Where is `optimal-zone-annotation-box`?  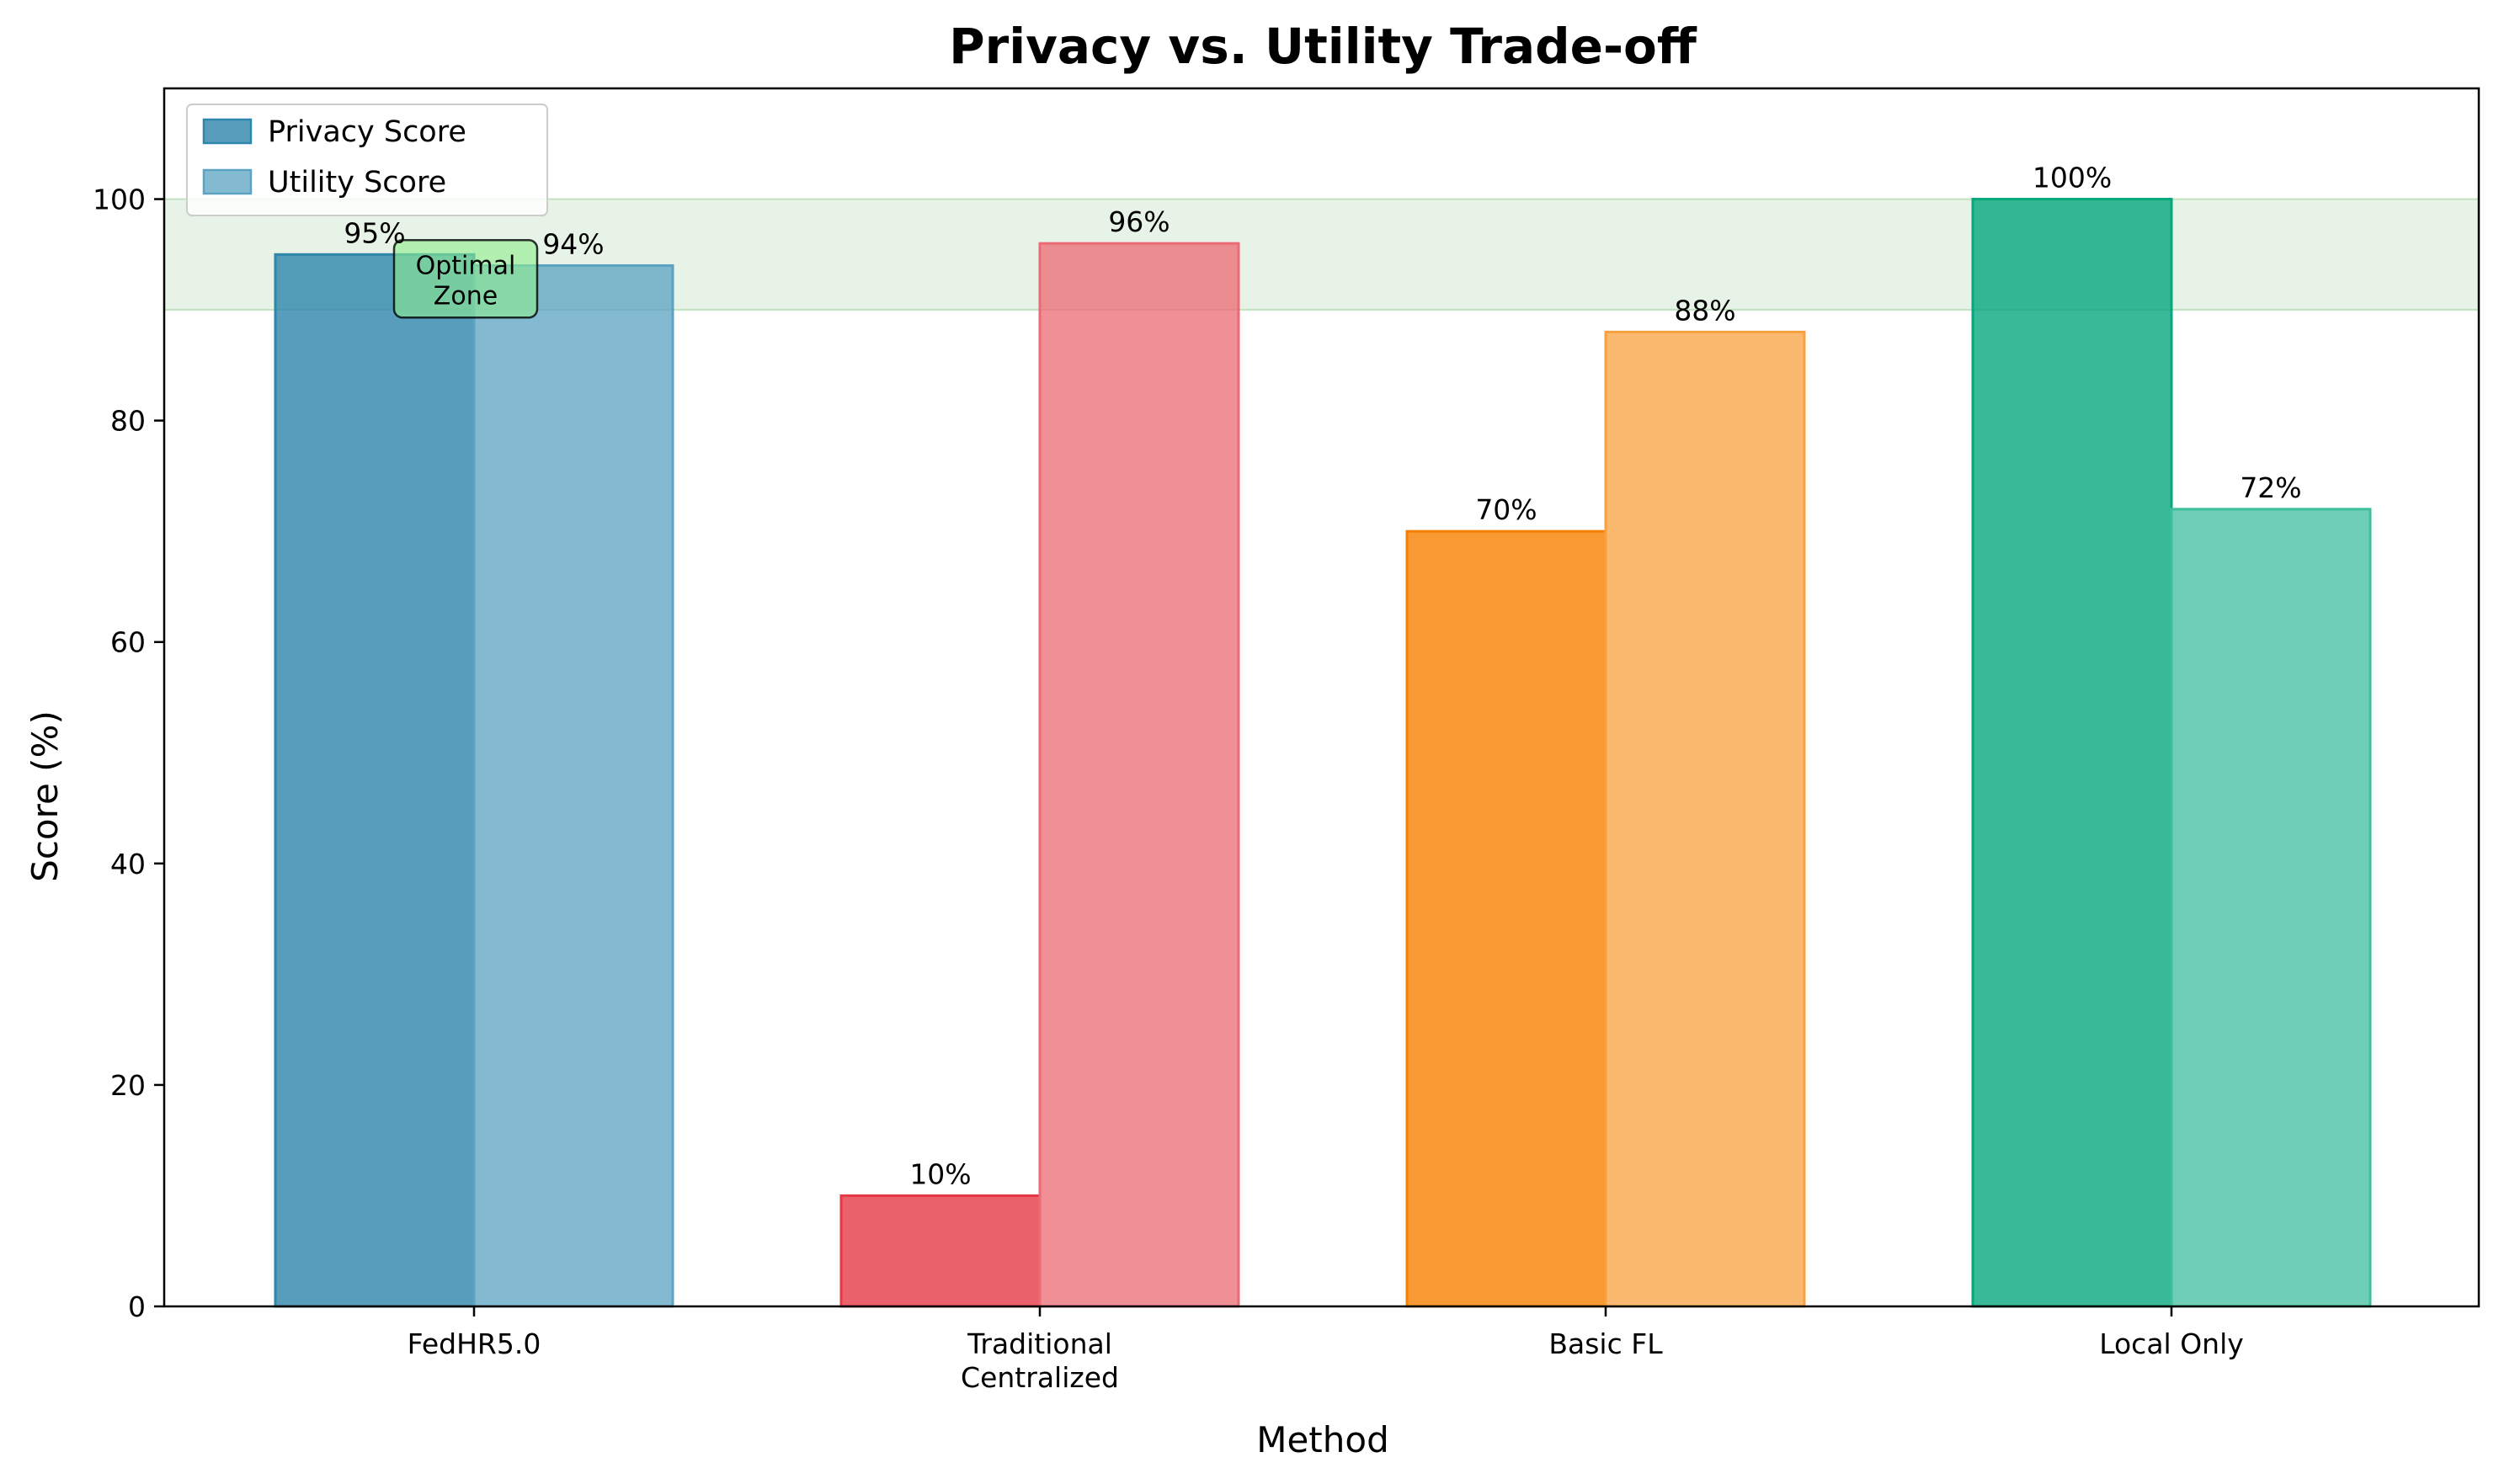
optimal-zone-annotation-box is located at coordinates (465, 279).